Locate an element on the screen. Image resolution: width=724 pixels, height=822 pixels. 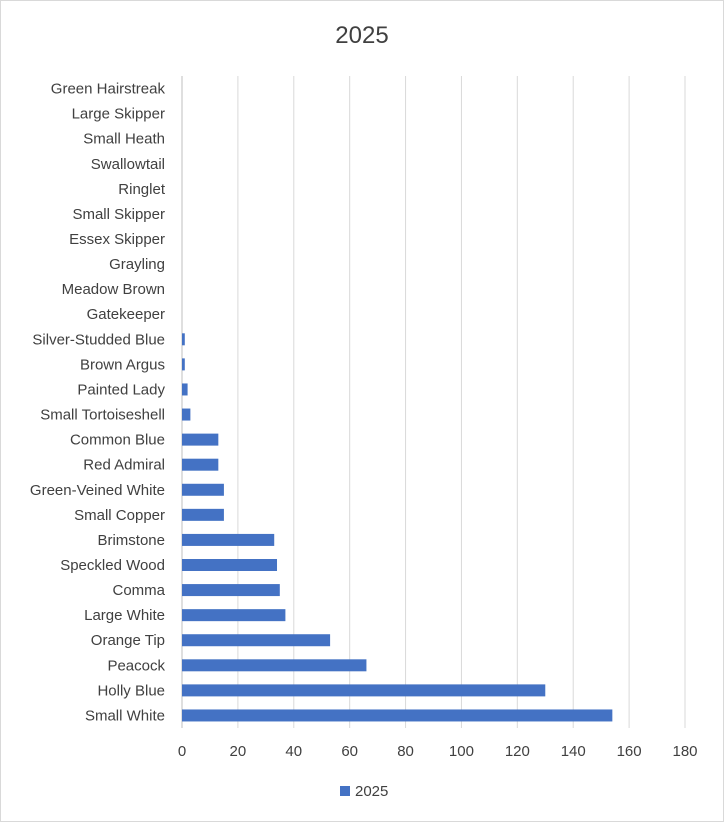
category-label: Small White is located at coordinates (125, 715).